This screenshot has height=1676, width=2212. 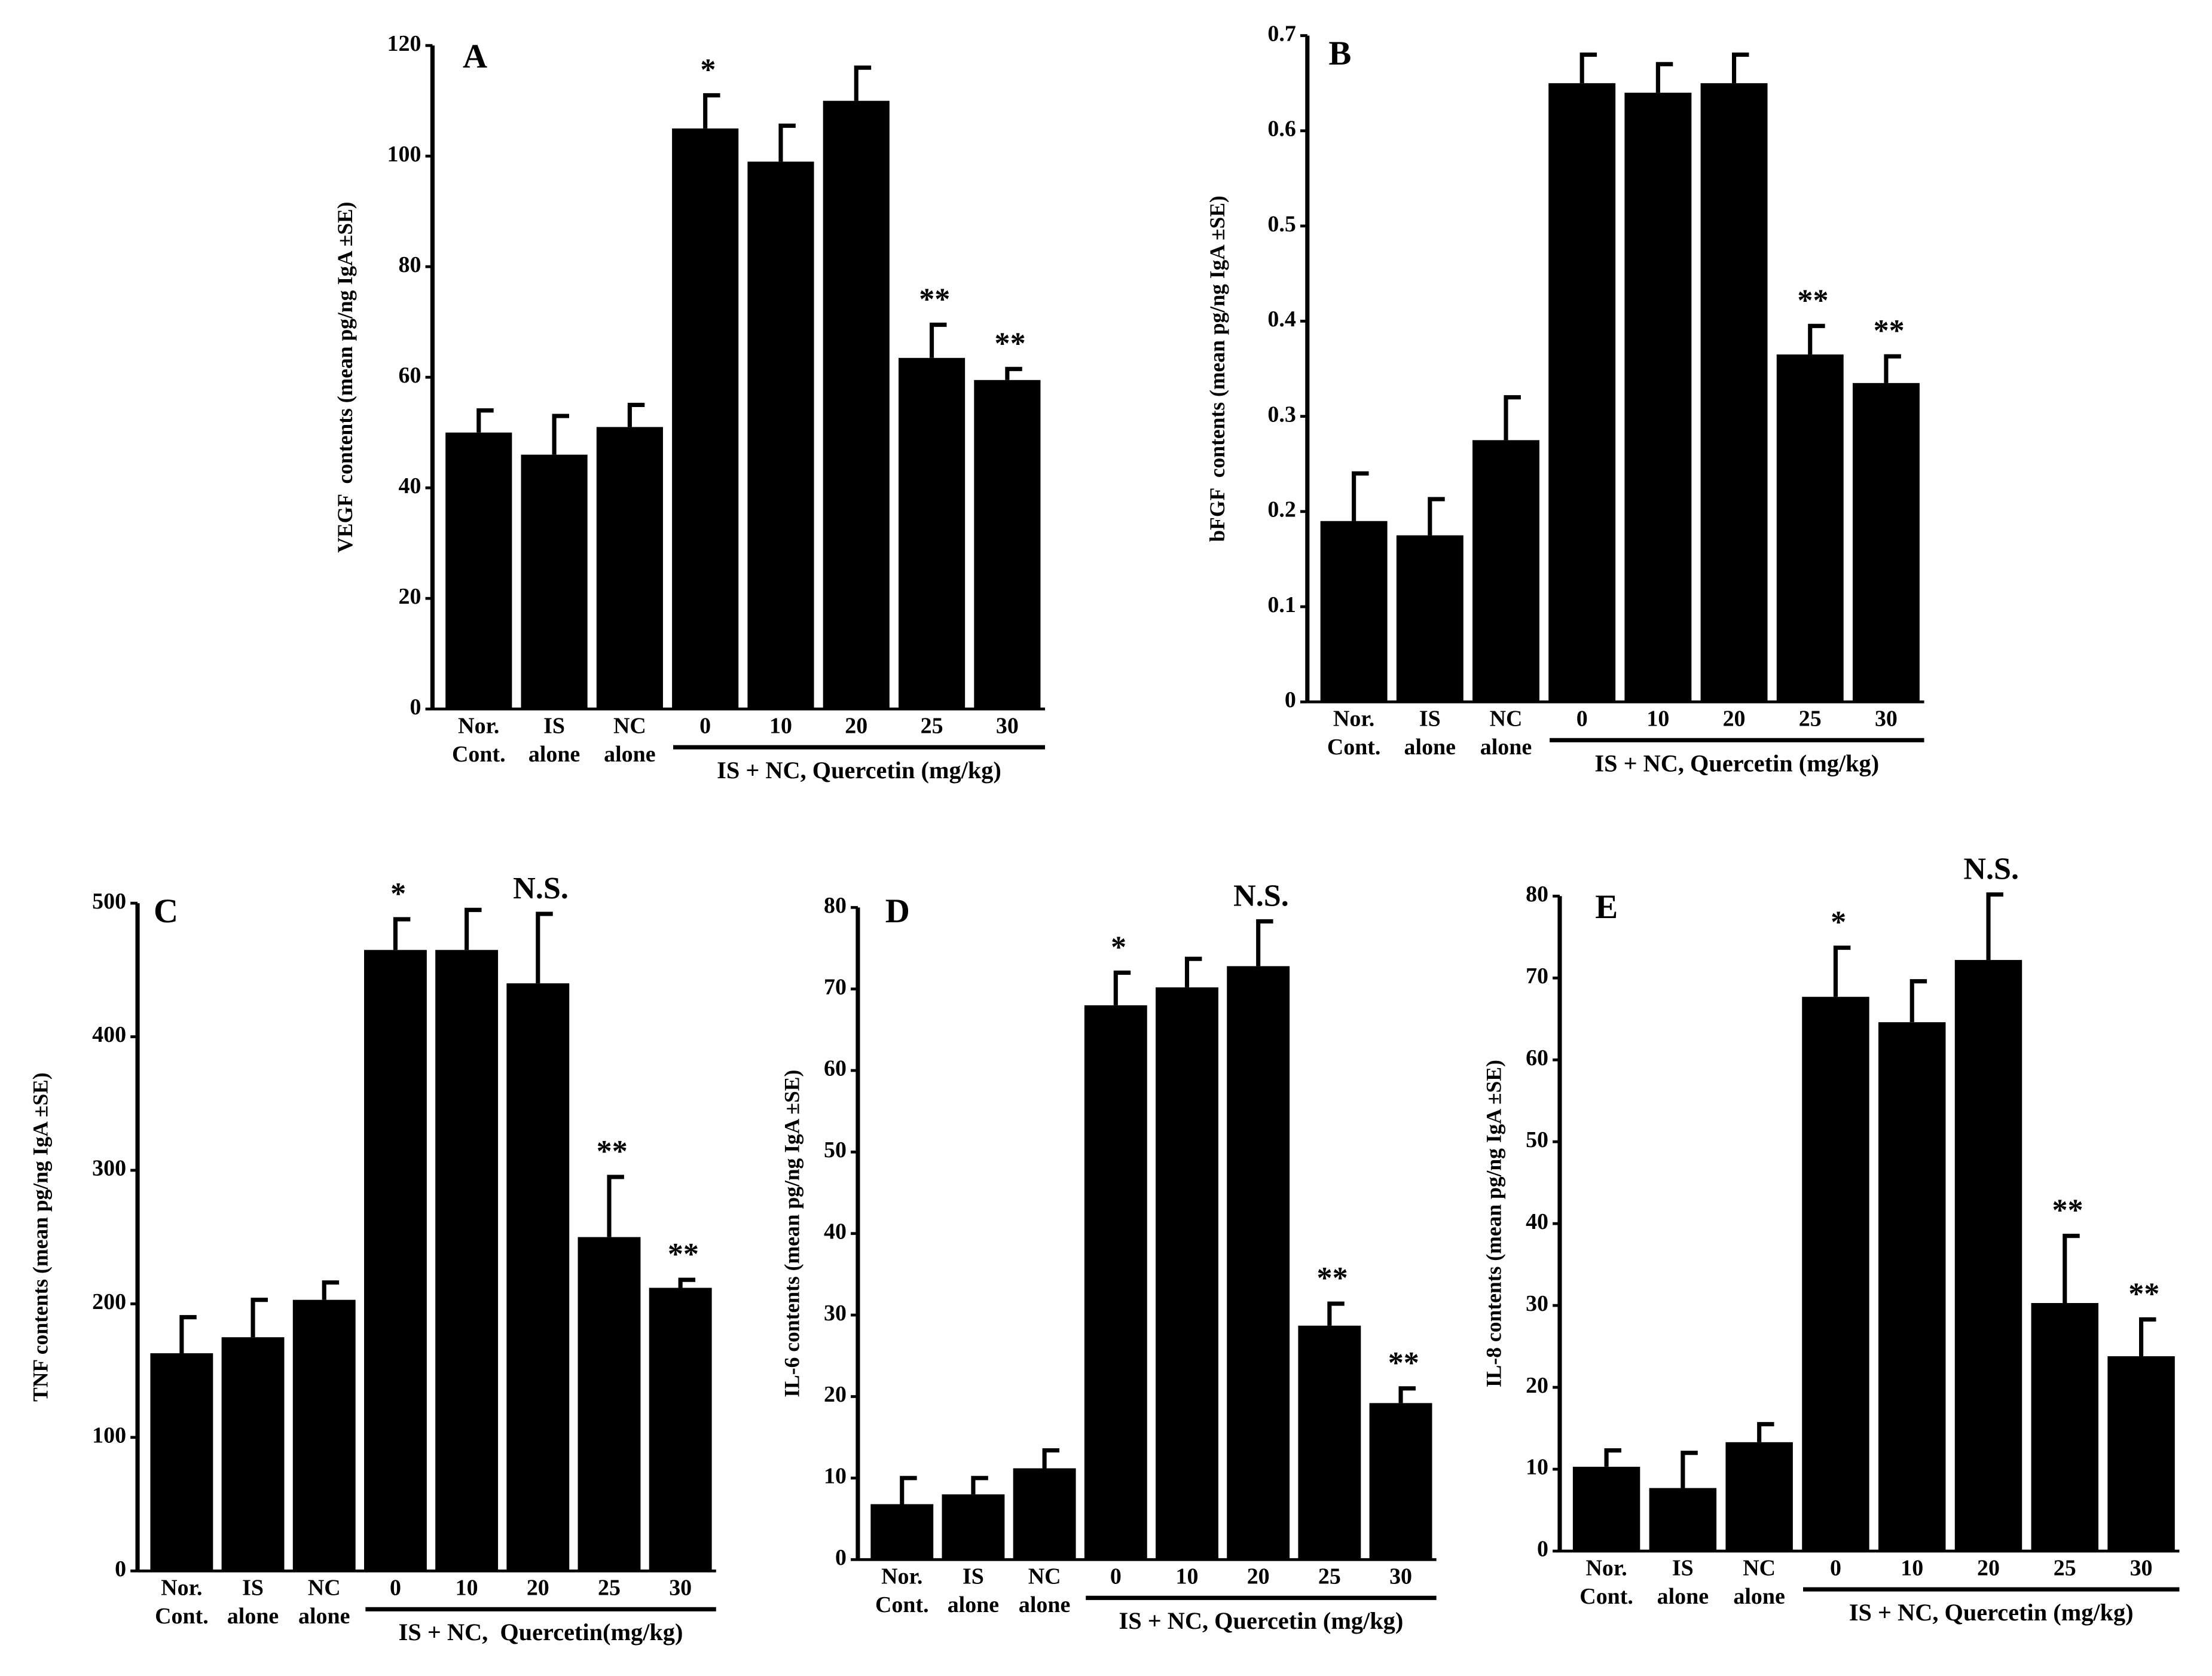 I want to click on category-label-box: 25, so click(x=1330, y=1578).